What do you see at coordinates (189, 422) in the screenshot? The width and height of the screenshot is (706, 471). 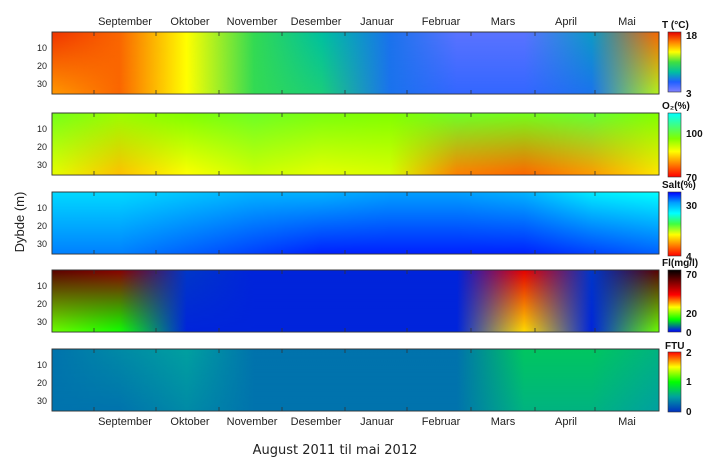 I see `month-label-bottom: Oktober` at bounding box center [189, 422].